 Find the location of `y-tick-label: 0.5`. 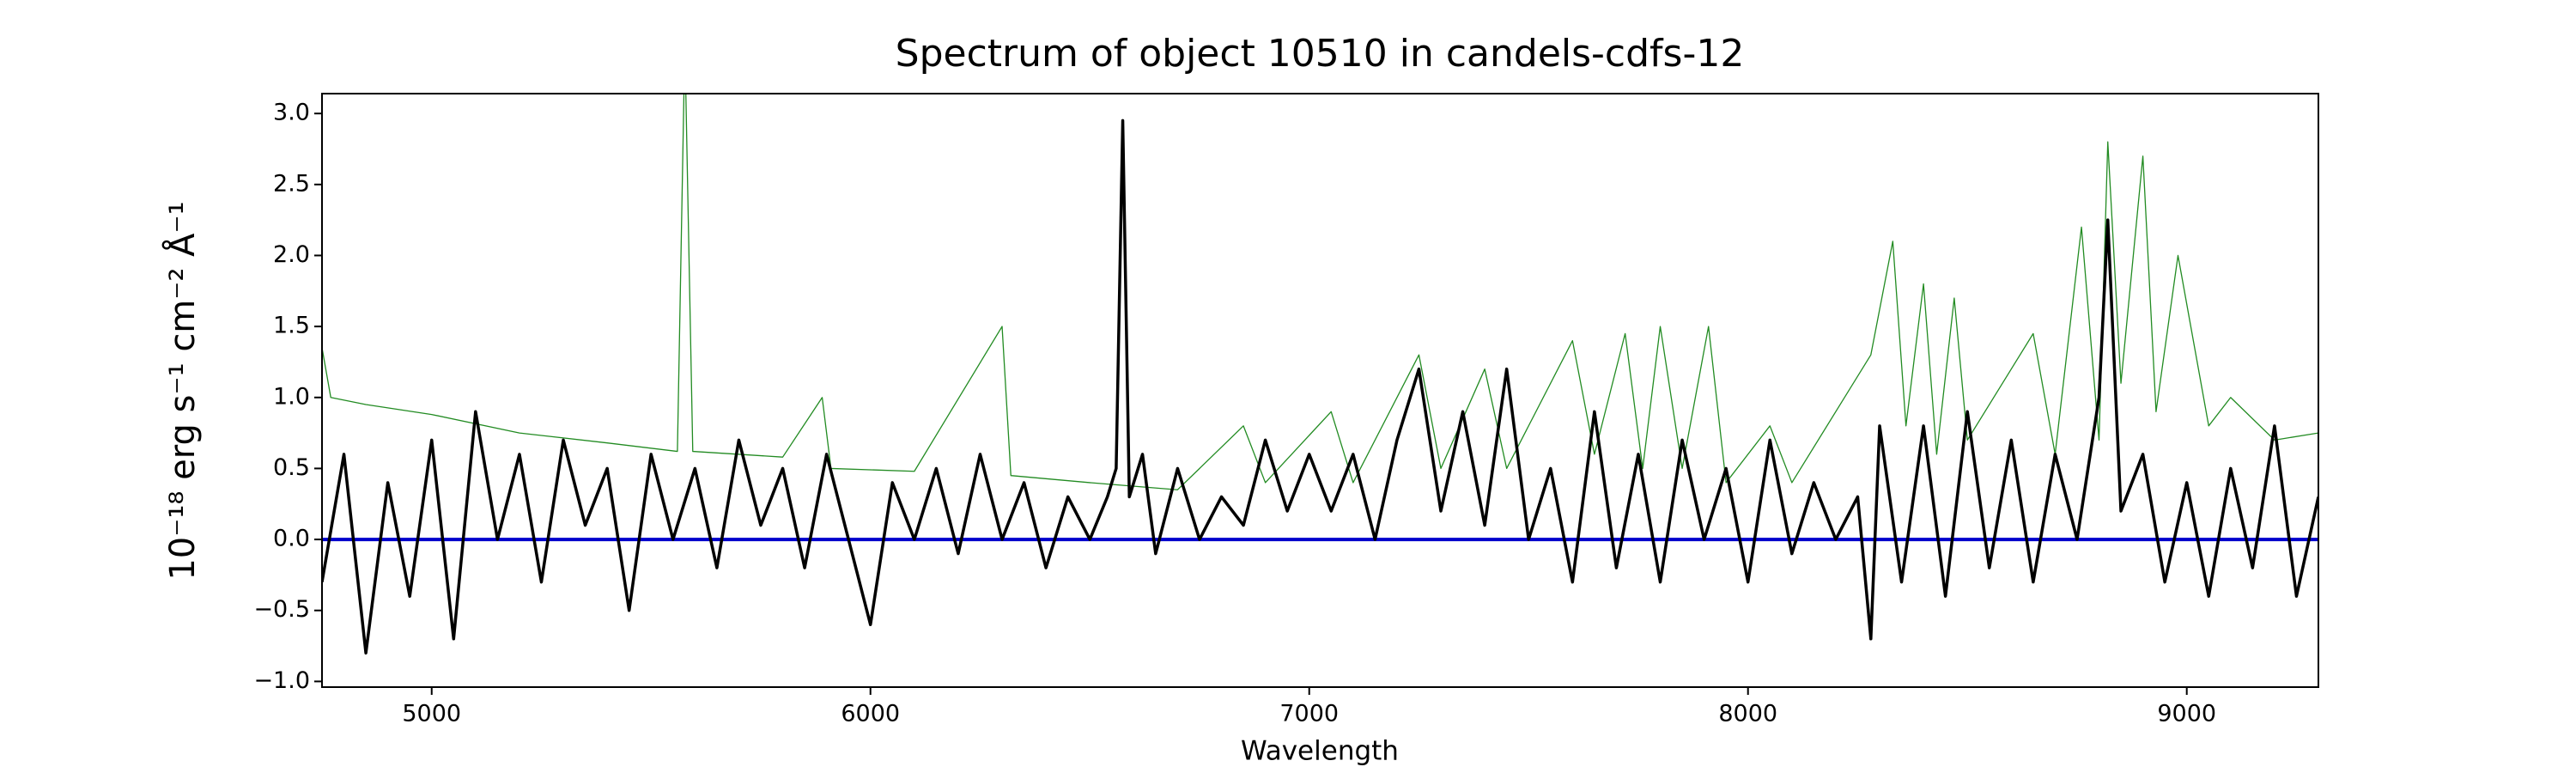

y-tick-label: 0.5 is located at coordinates (291, 467).